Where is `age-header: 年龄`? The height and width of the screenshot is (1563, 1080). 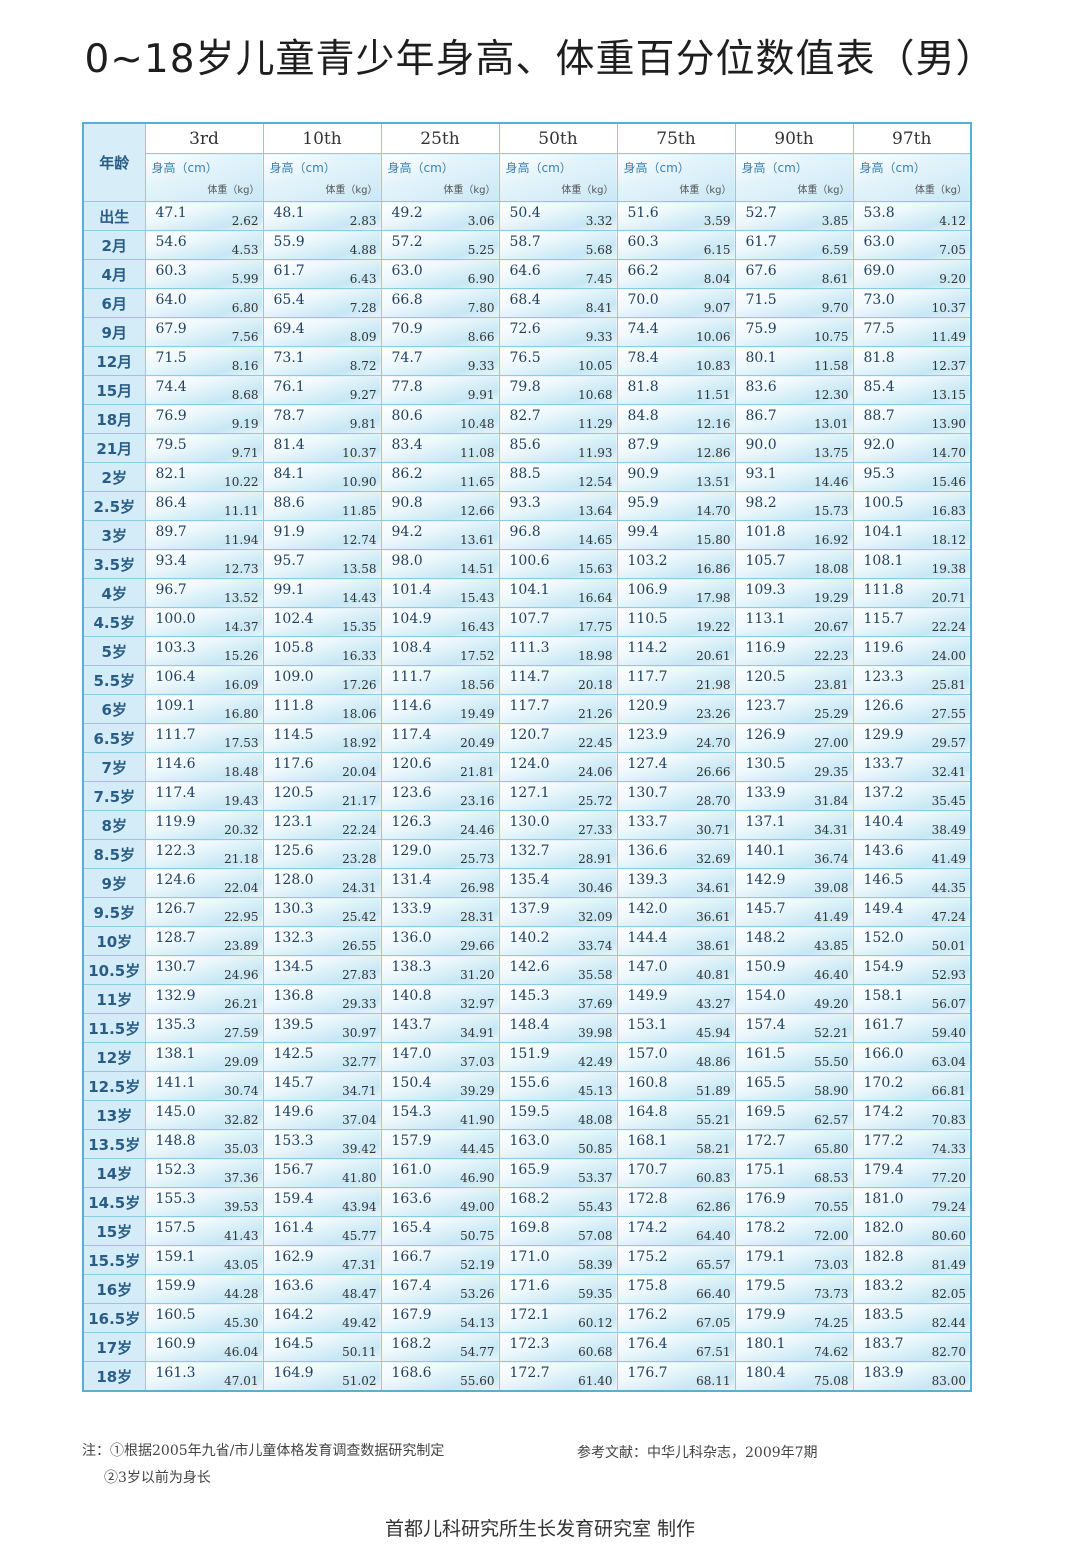 age-header: 年龄 is located at coordinates (114, 162).